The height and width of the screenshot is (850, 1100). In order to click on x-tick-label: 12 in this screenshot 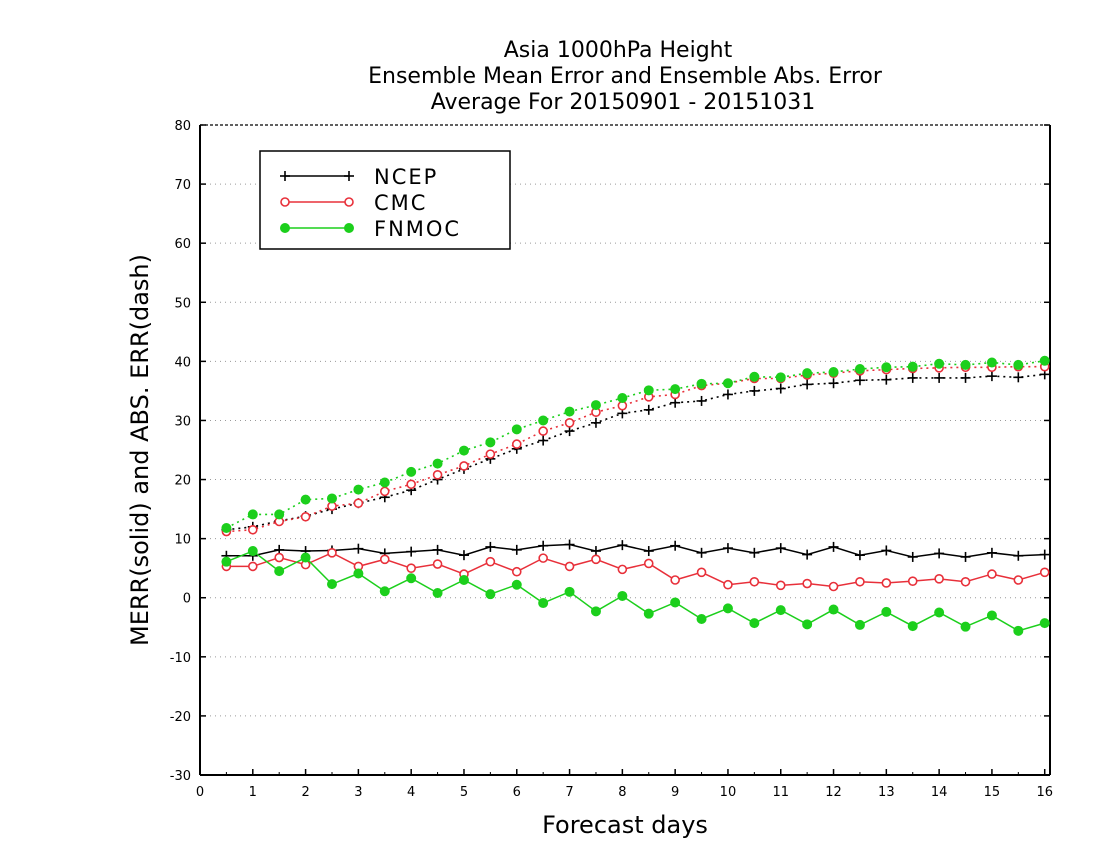, I will do `click(833, 792)`.